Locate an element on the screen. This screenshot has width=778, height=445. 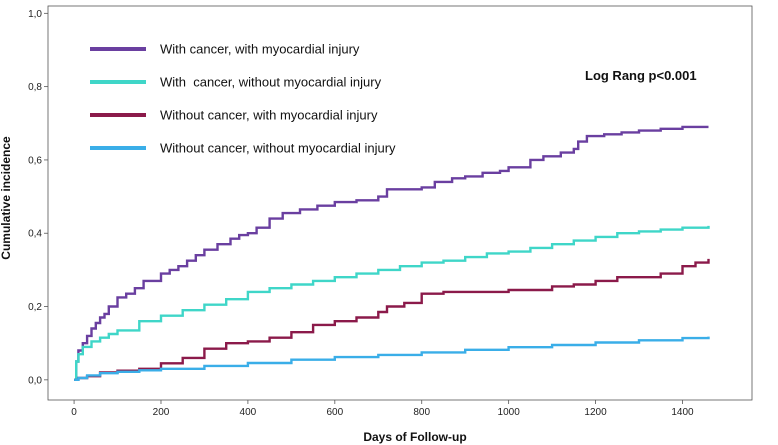
y-tick-label: 1,0 is located at coordinates (35, 14).